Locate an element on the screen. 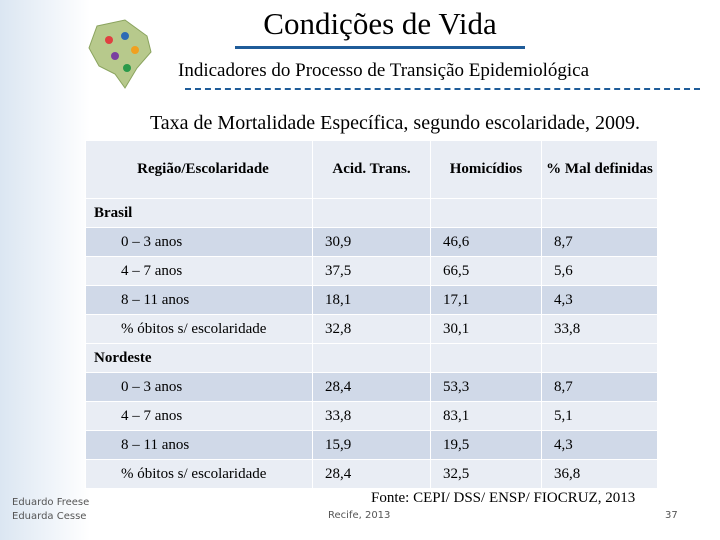 The image size is (720, 540). cell: 37,5 is located at coordinates (371, 271).